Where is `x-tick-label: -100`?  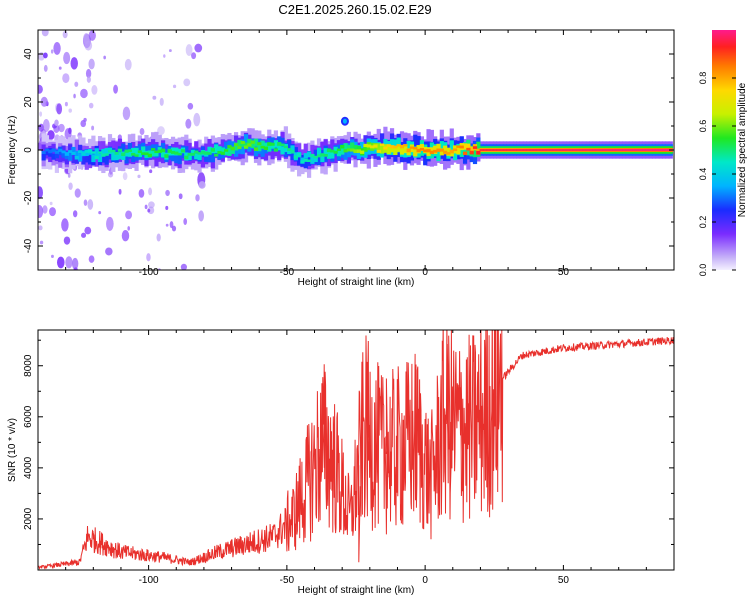
x-tick-label: -100 is located at coordinates (149, 272).